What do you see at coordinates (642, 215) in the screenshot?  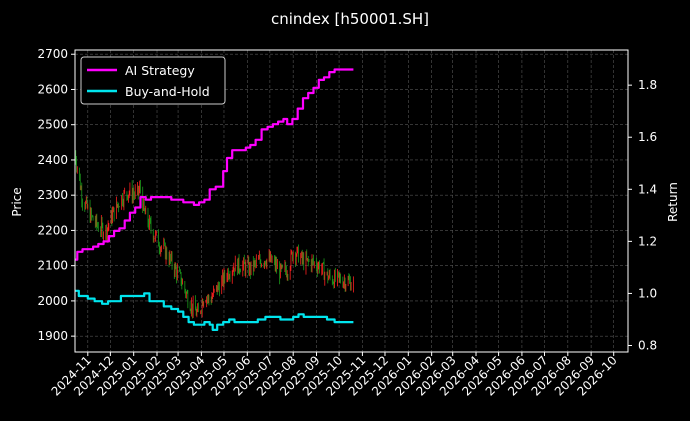 I see `y-axis-right: 0.8 1.0 1.2 1.4 1.6 1.8` at bounding box center [642, 215].